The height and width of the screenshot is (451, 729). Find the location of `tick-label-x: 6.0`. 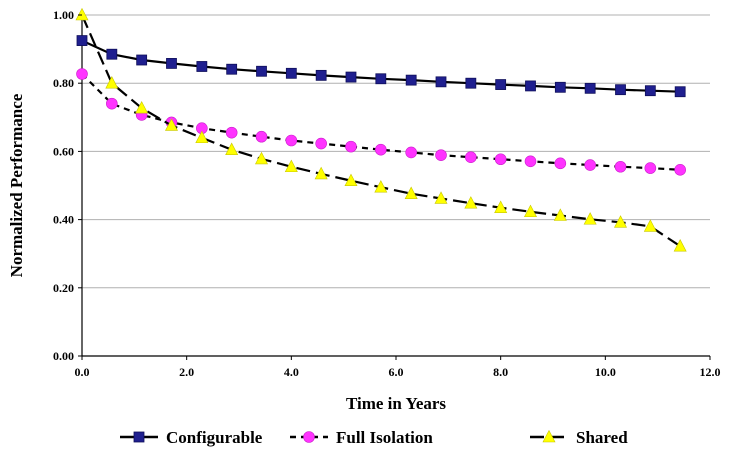

tick-label-x: 6.0 is located at coordinates (396, 372).